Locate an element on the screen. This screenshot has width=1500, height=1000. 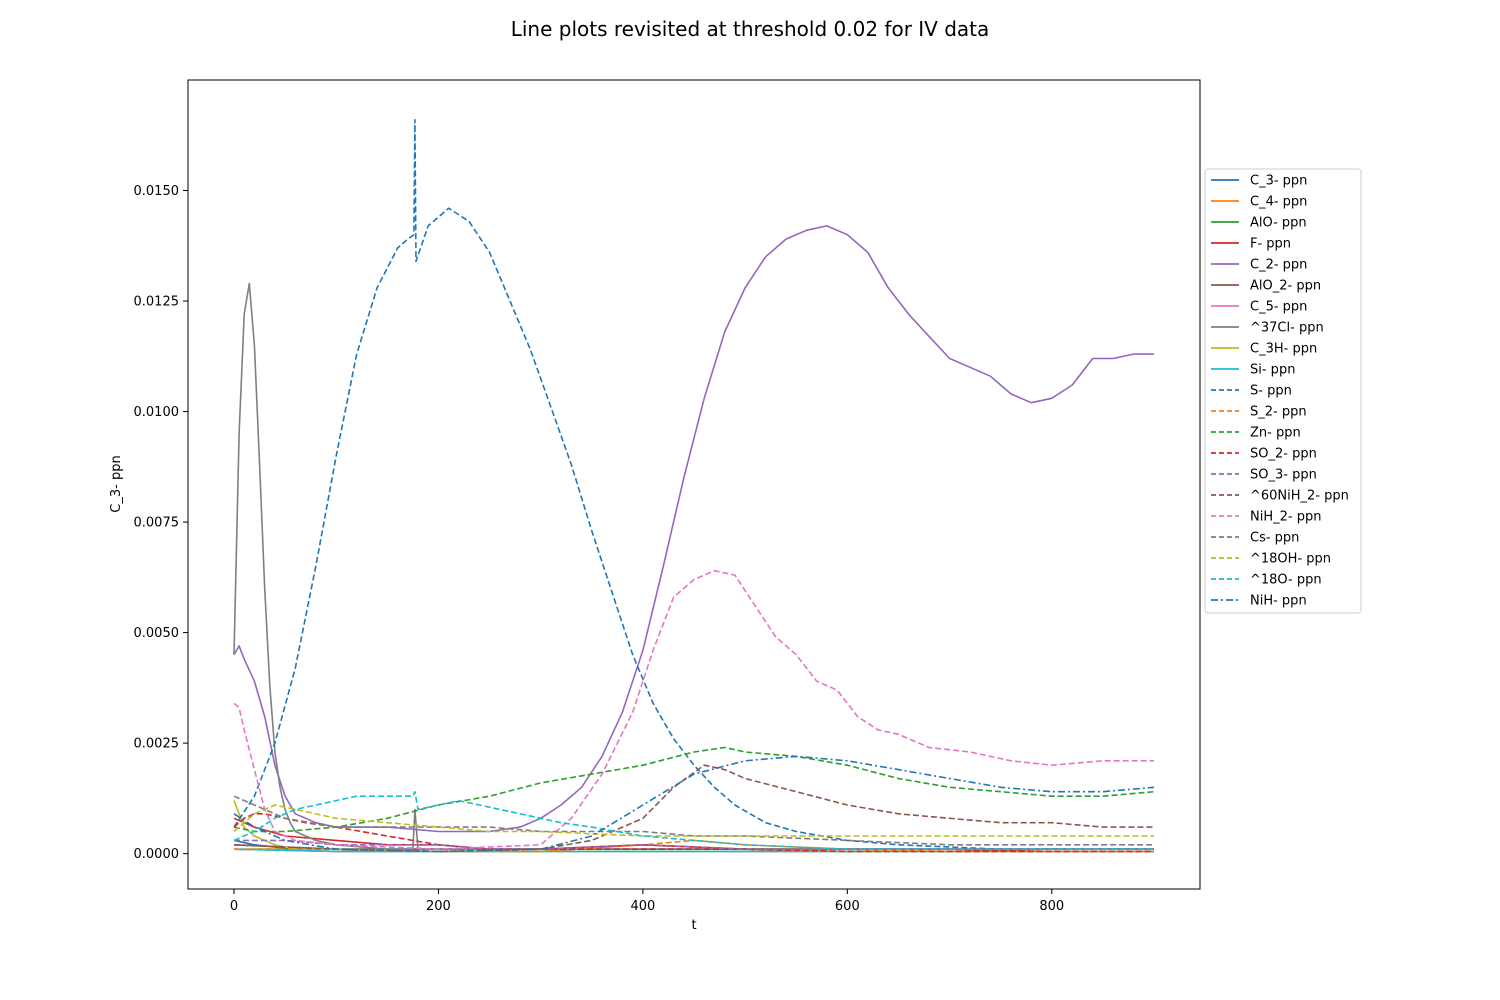
legend-label: S_2- ppn is located at coordinates (1278, 412).